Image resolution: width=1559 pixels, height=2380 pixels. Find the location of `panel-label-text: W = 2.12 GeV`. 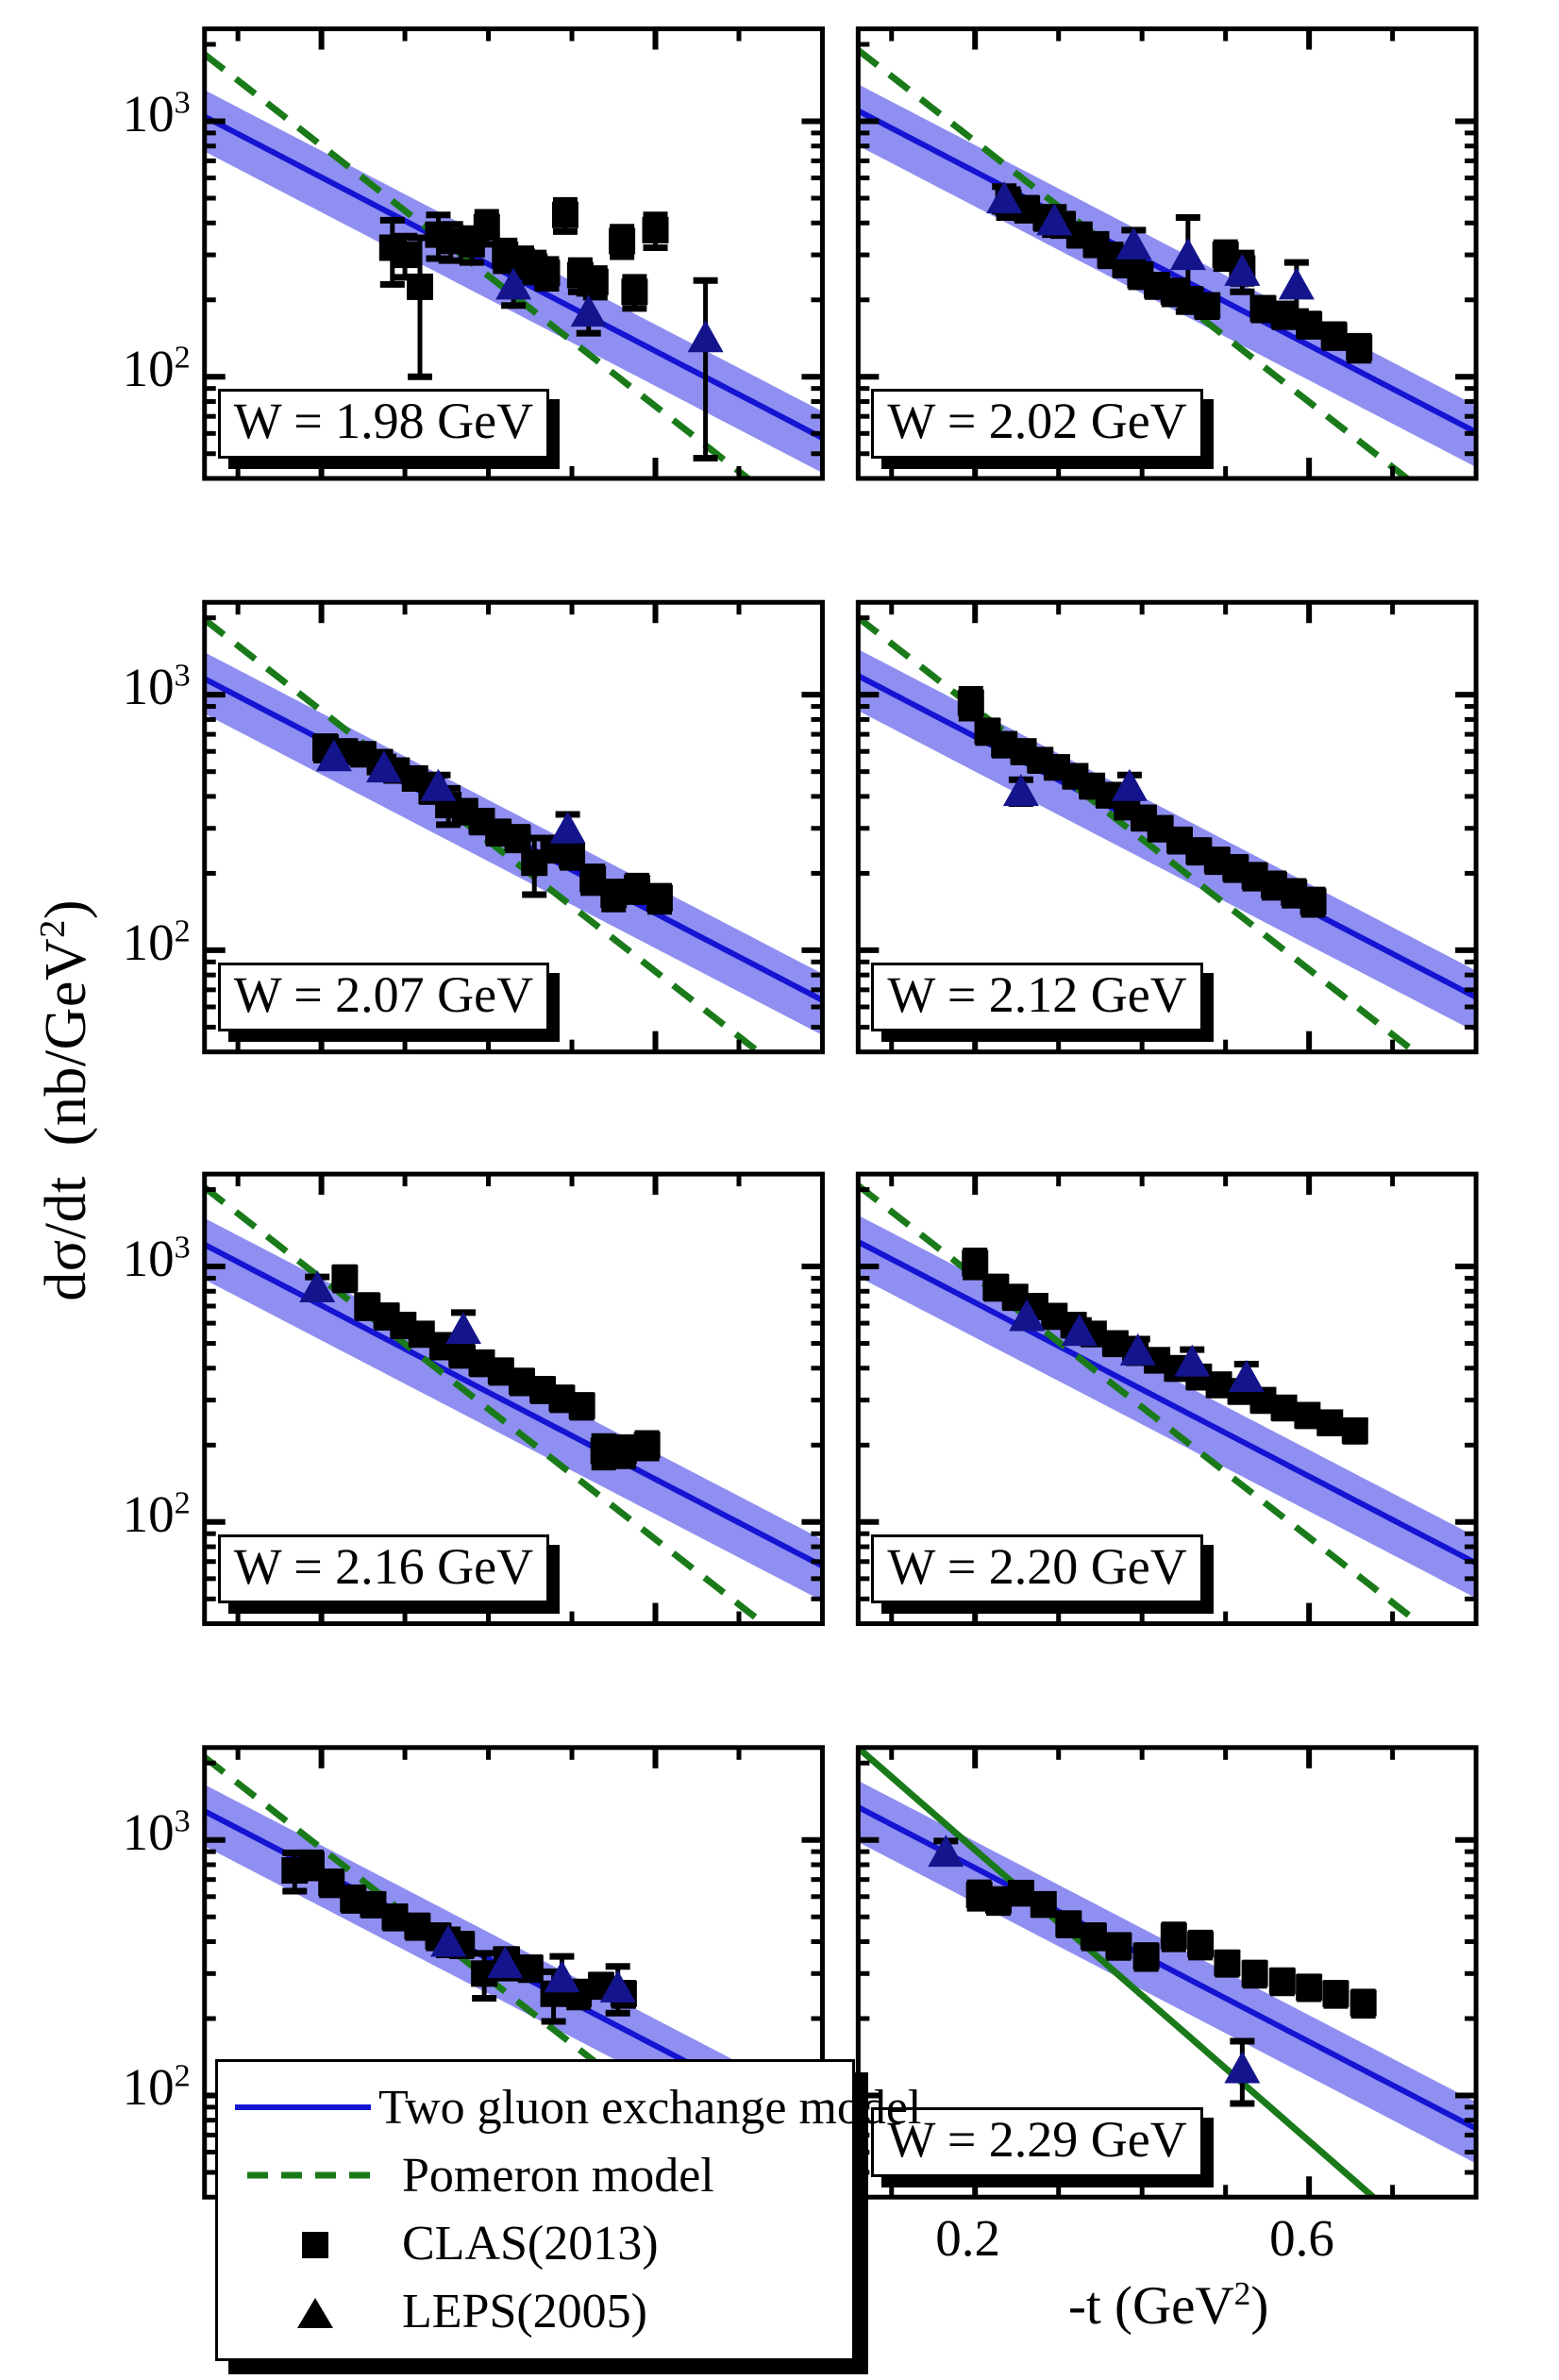

panel-label-text: W = 2.12 GeV is located at coordinates (1037, 994).